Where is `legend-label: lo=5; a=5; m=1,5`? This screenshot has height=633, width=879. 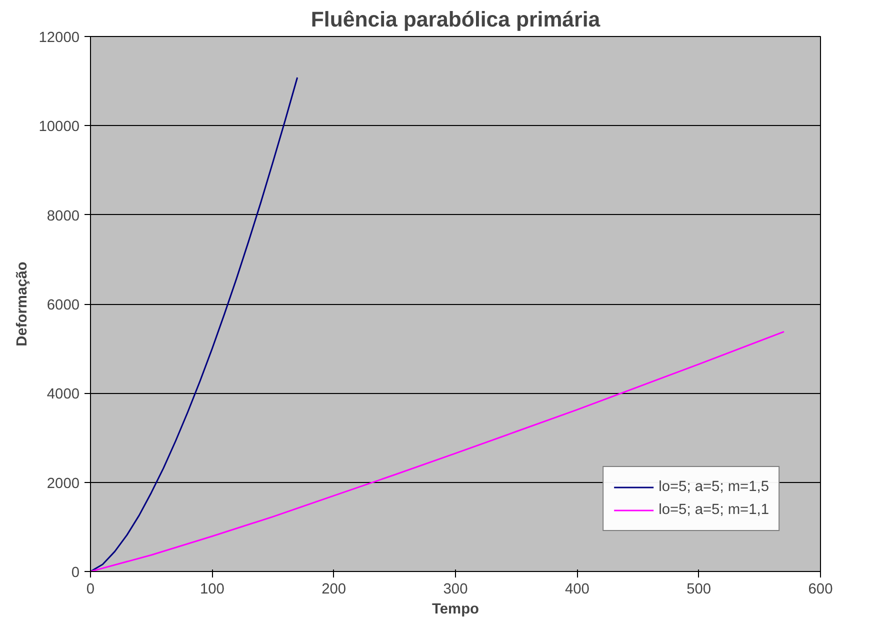
legend-label: lo=5; a=5; m=1,5 is located at coordinates (713, 487).